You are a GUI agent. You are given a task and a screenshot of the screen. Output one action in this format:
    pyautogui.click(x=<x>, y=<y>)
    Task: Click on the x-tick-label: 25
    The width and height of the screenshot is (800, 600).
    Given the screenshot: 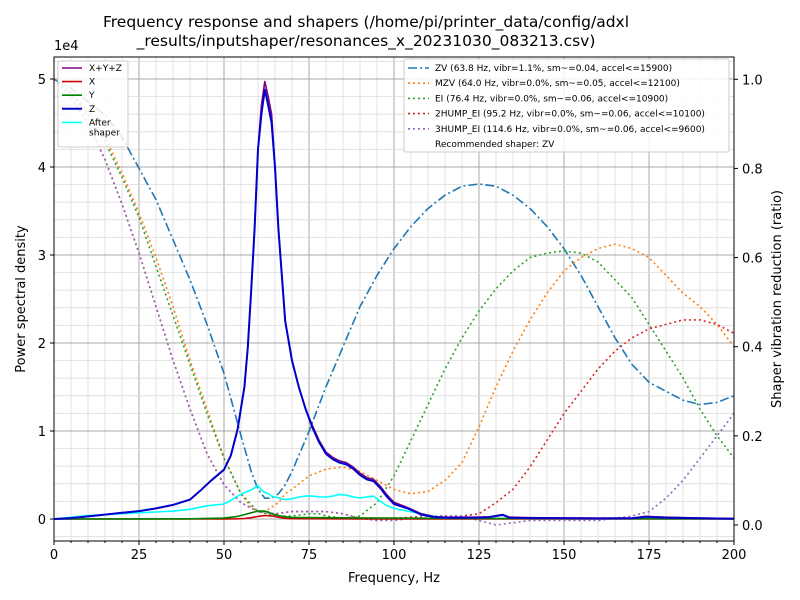 What is the action you would take?
    pyautogui.click(x=139, y=555)
    